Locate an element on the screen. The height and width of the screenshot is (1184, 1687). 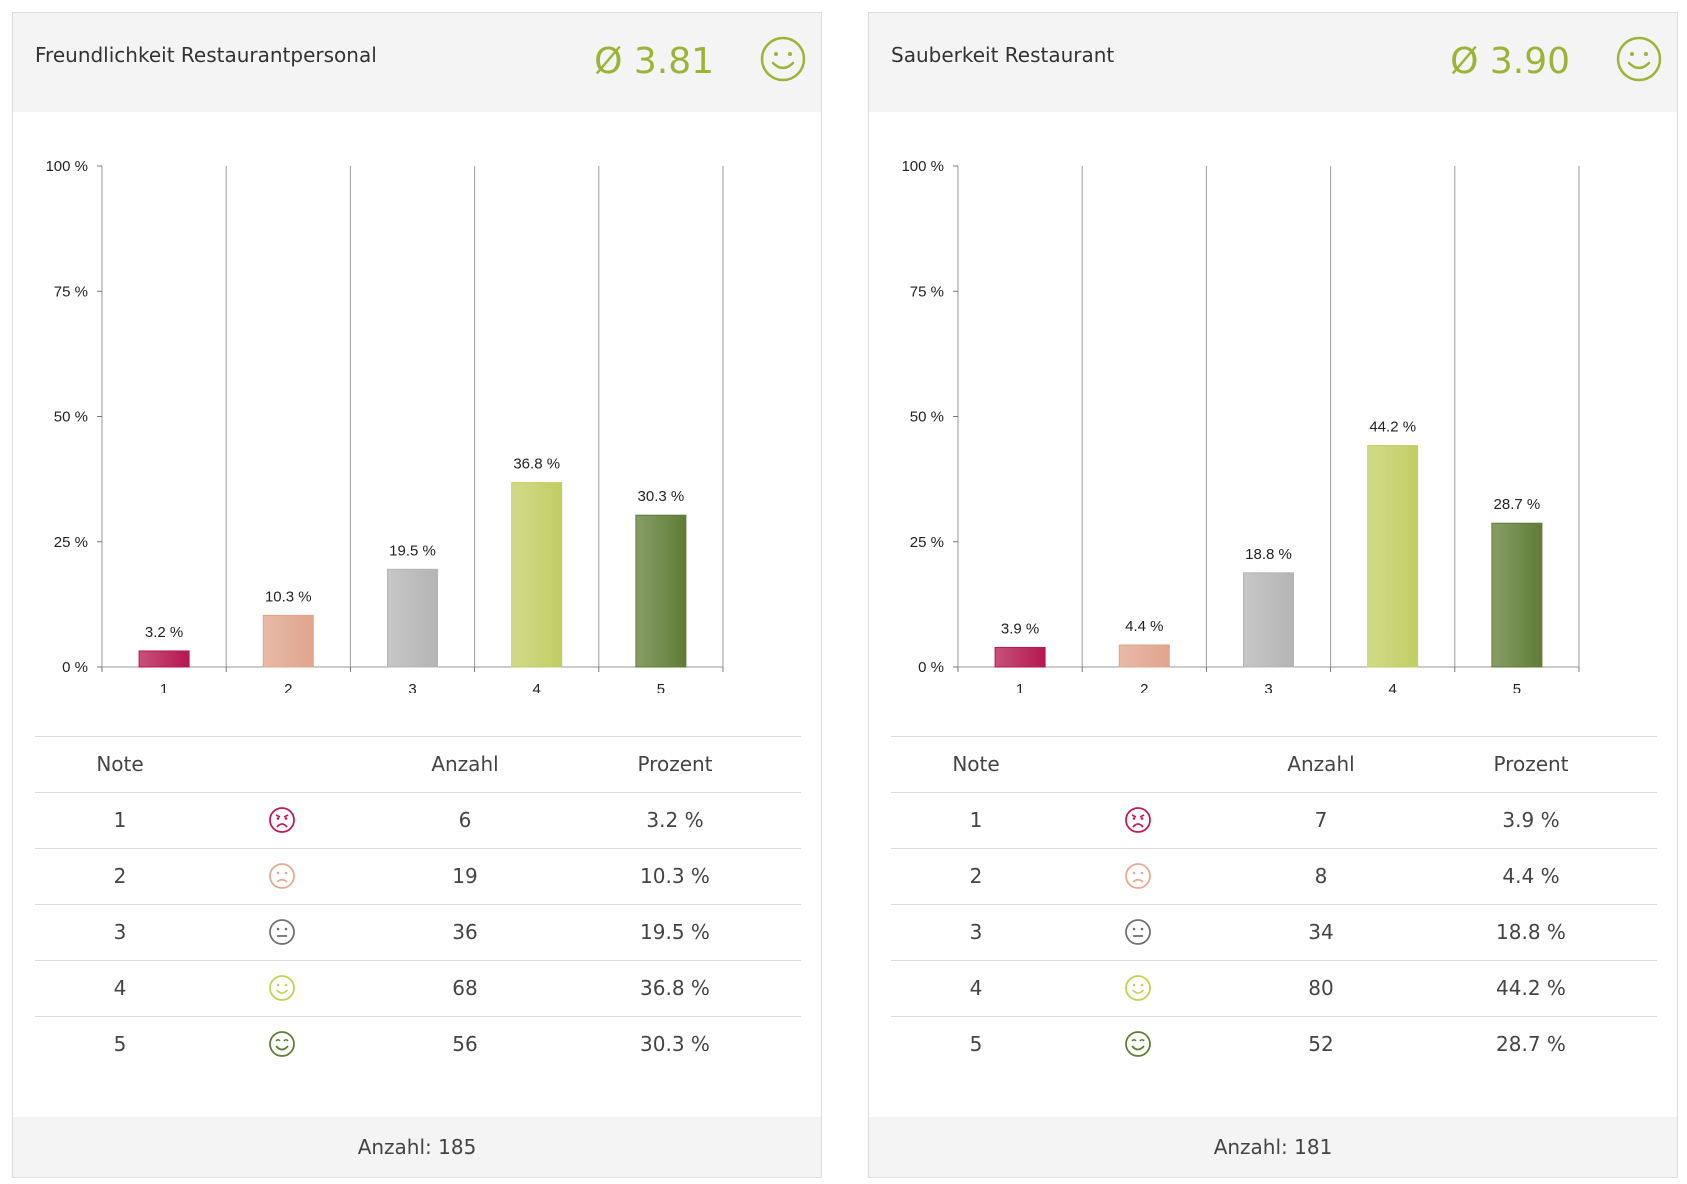
row-prozent: 30.3 % is located at coordinates (675, 1044).